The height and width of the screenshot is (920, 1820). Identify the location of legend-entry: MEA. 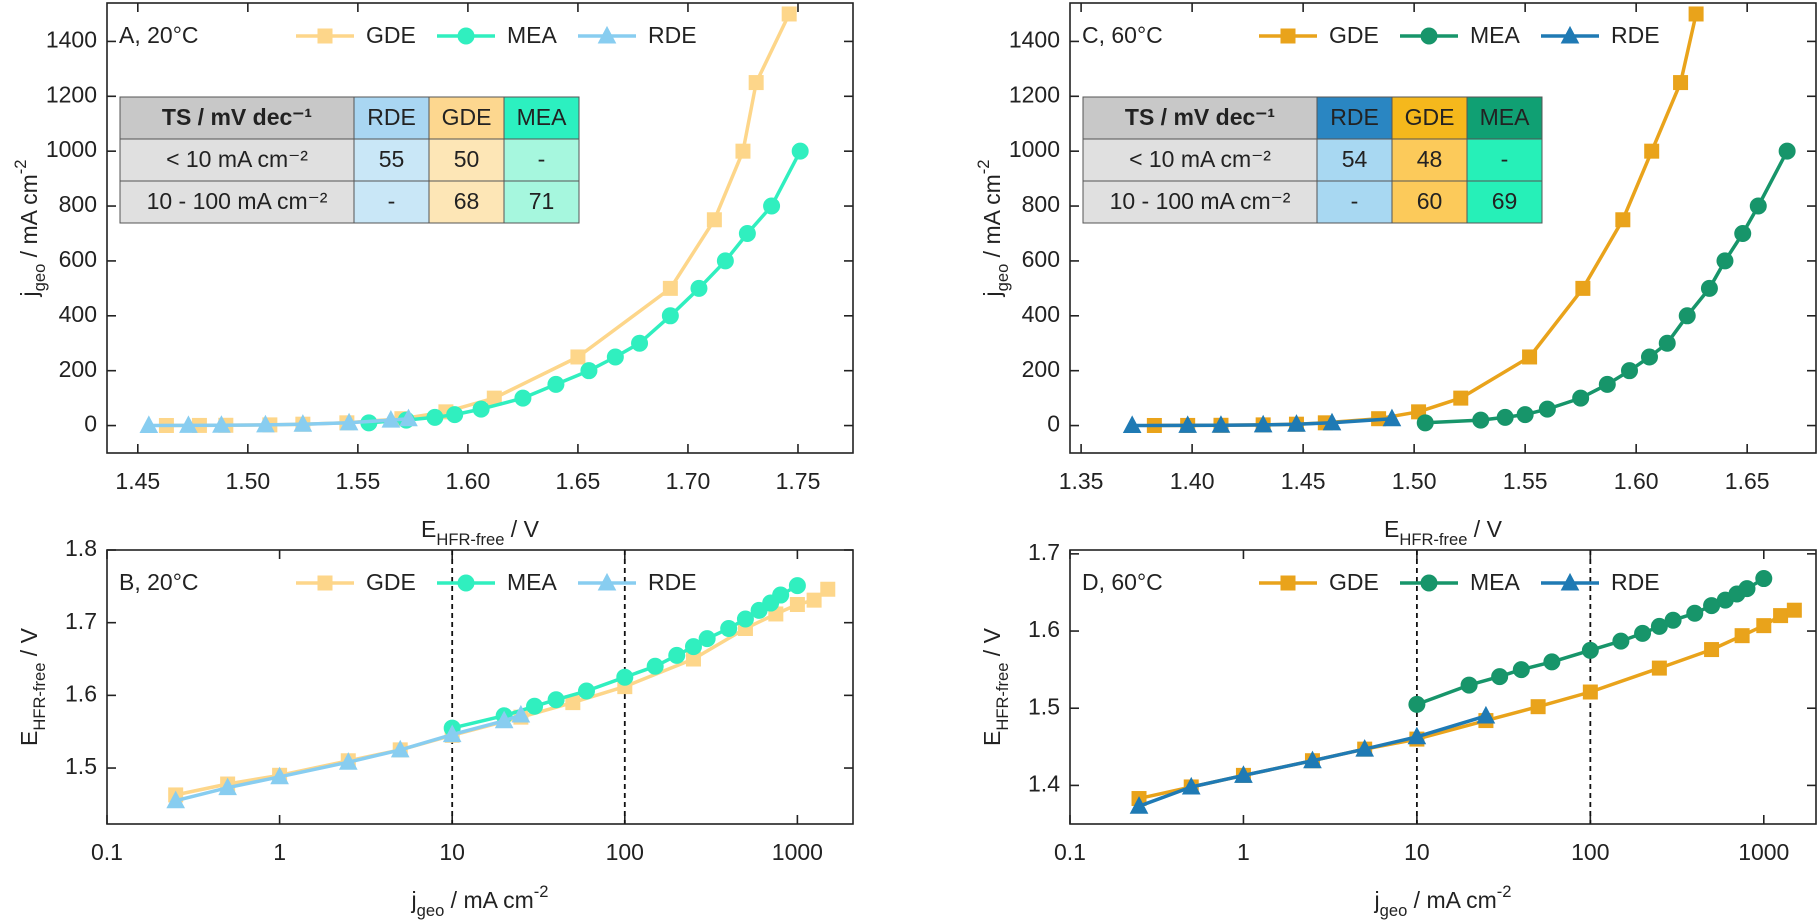
(1460, 582).